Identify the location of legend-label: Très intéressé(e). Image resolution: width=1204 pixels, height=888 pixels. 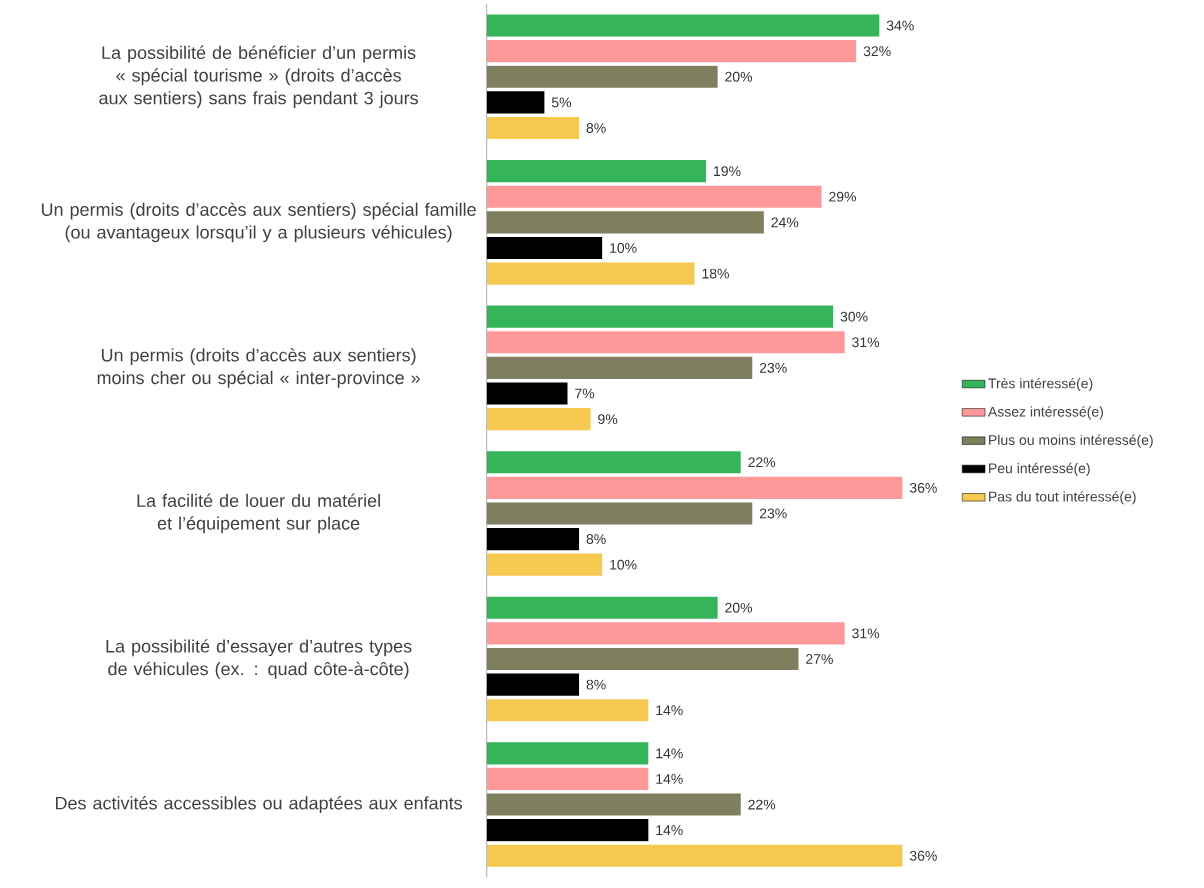
(1040, 384).